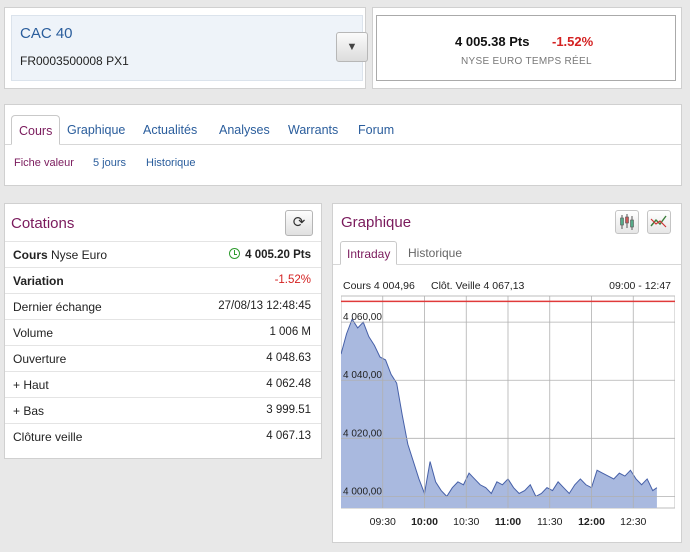 This screenshot has width=690, height=552. What do you see at coordinates (478, 286) in the screenshot?
I see `graph-info-cloture: Clôt. Veille 4 067,13` at bounding box center [478, 286].